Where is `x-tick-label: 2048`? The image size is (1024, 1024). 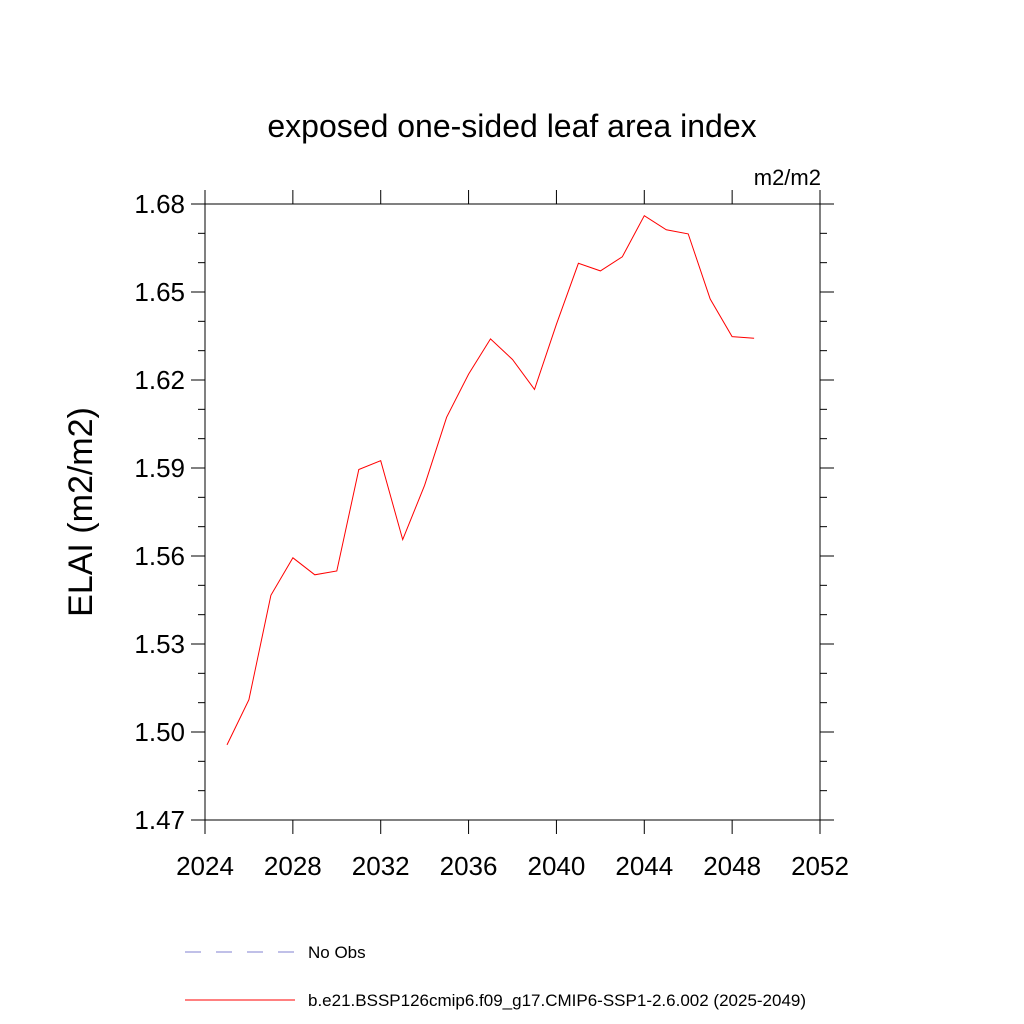 x-tick-label: 2048 is located at coordinates (732, 866).